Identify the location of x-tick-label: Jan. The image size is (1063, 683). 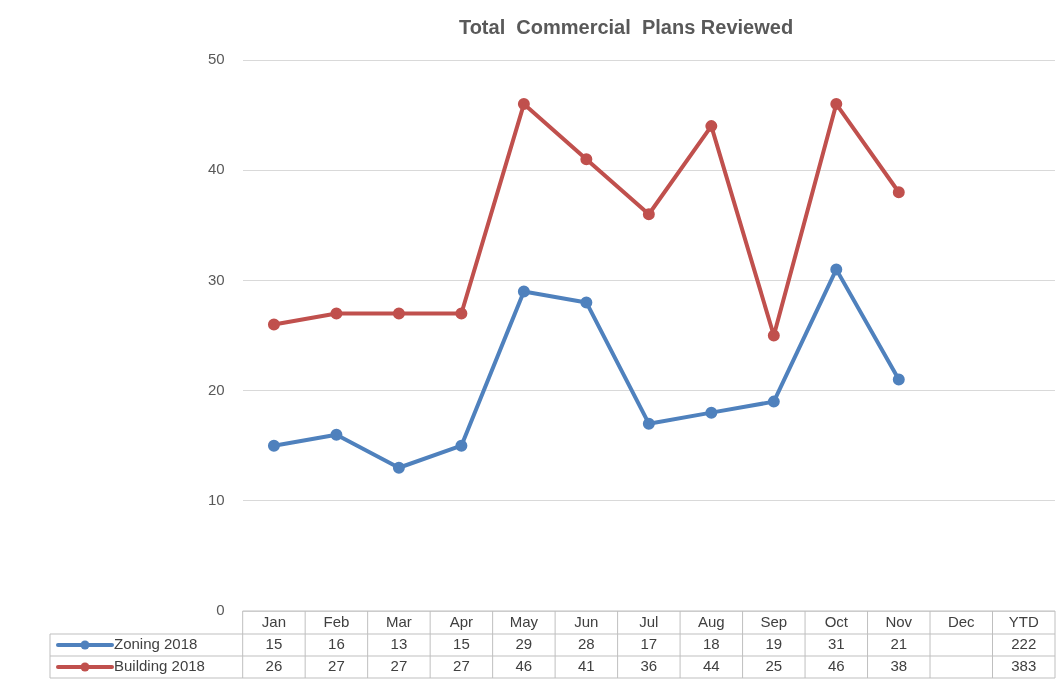
(274, 621).